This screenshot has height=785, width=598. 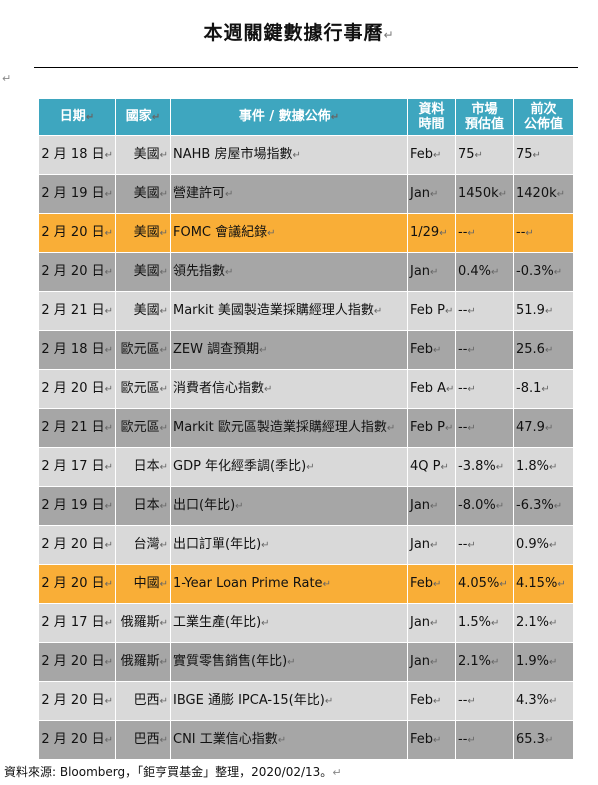 What do you see at coordinates (219, 388) in the screenshot?
I see `event-cell-text: 消費者信心指數` at bounding box center [219, 388].